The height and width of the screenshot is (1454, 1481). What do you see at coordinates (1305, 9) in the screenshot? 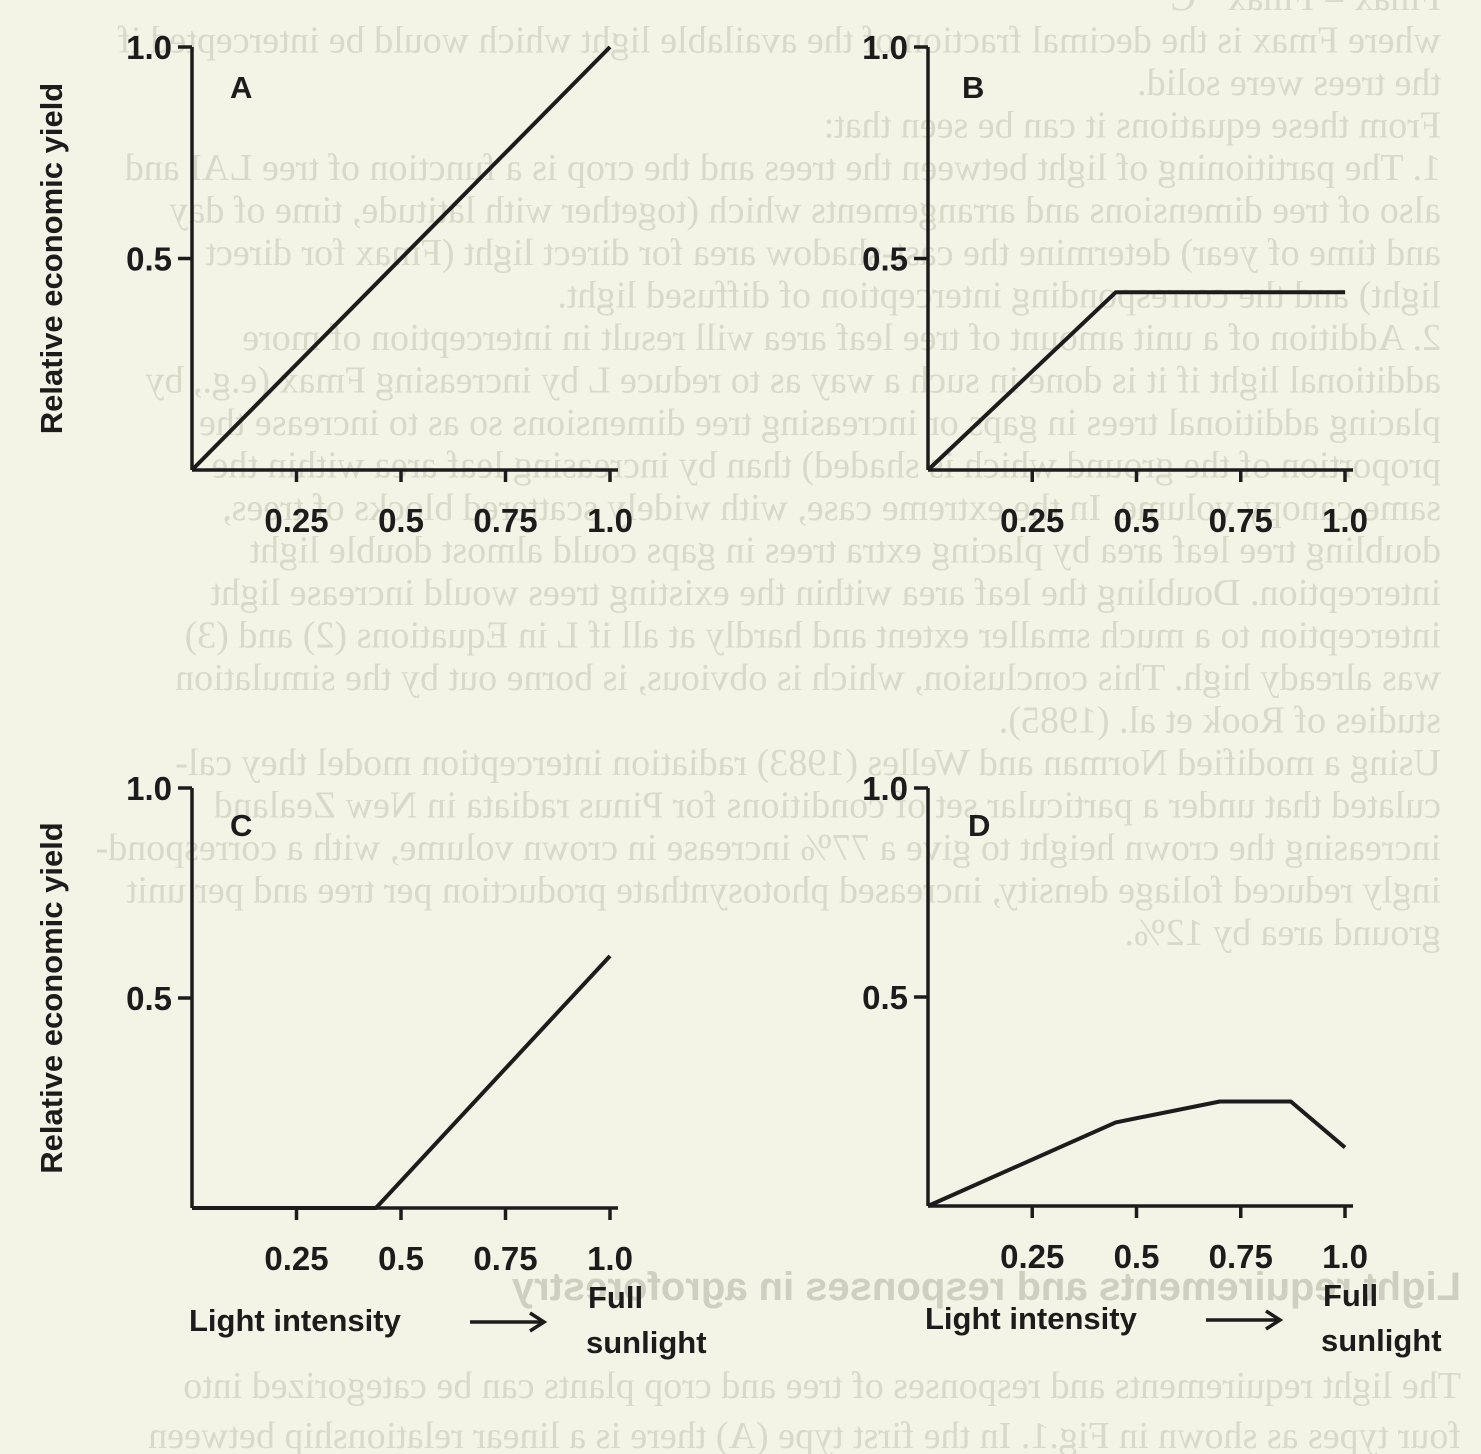
I see `show-through-line: Fmax = Fmax · C` at bounding box center [1305, 9].